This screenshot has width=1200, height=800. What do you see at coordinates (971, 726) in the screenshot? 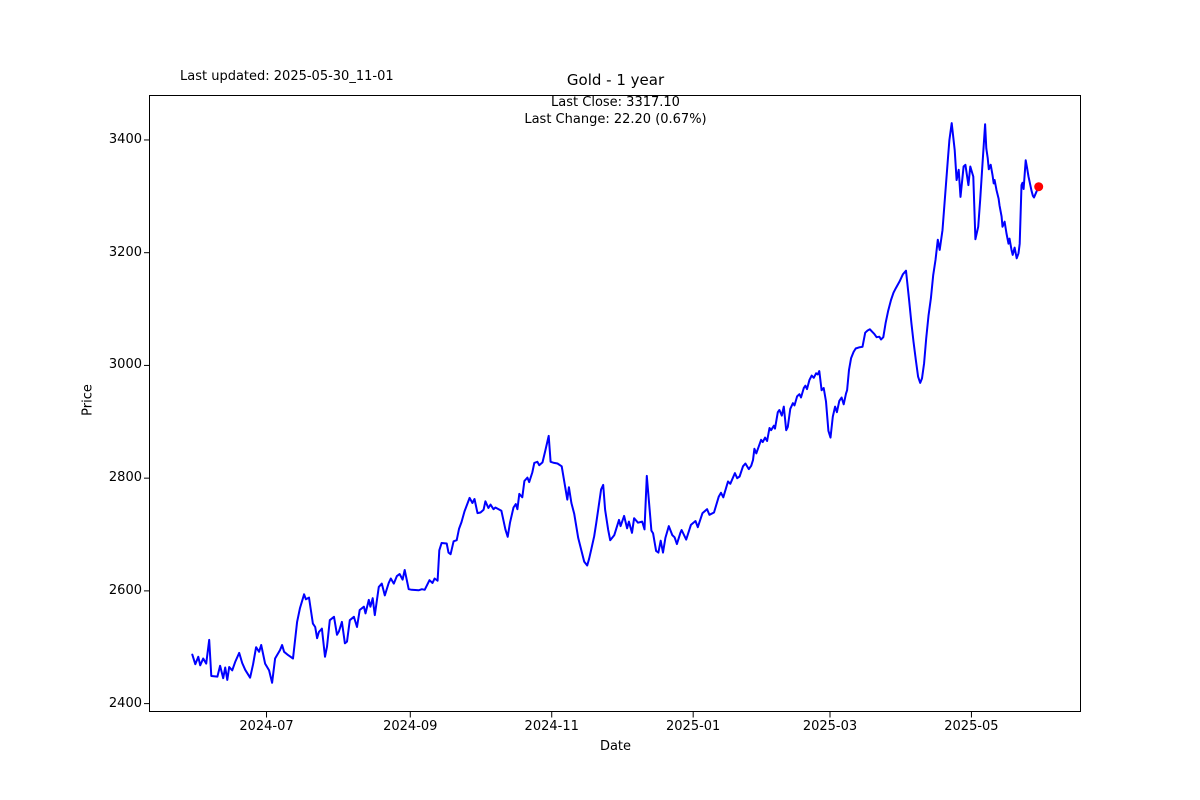
I see `x-tick-label: 2025-05` at bounding box center [971, 726].